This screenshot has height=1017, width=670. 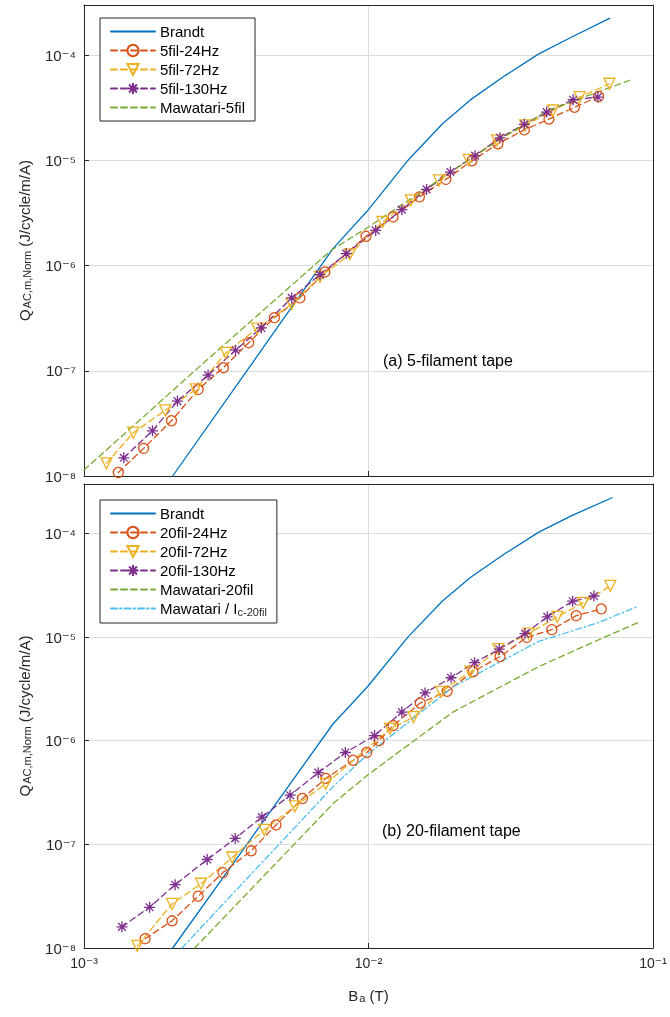 What do you see at coordinates (213, 609) in the screenshot?
I see `legend-label: Mawatari / Ic-20fil` at bounding box center [213, 609].